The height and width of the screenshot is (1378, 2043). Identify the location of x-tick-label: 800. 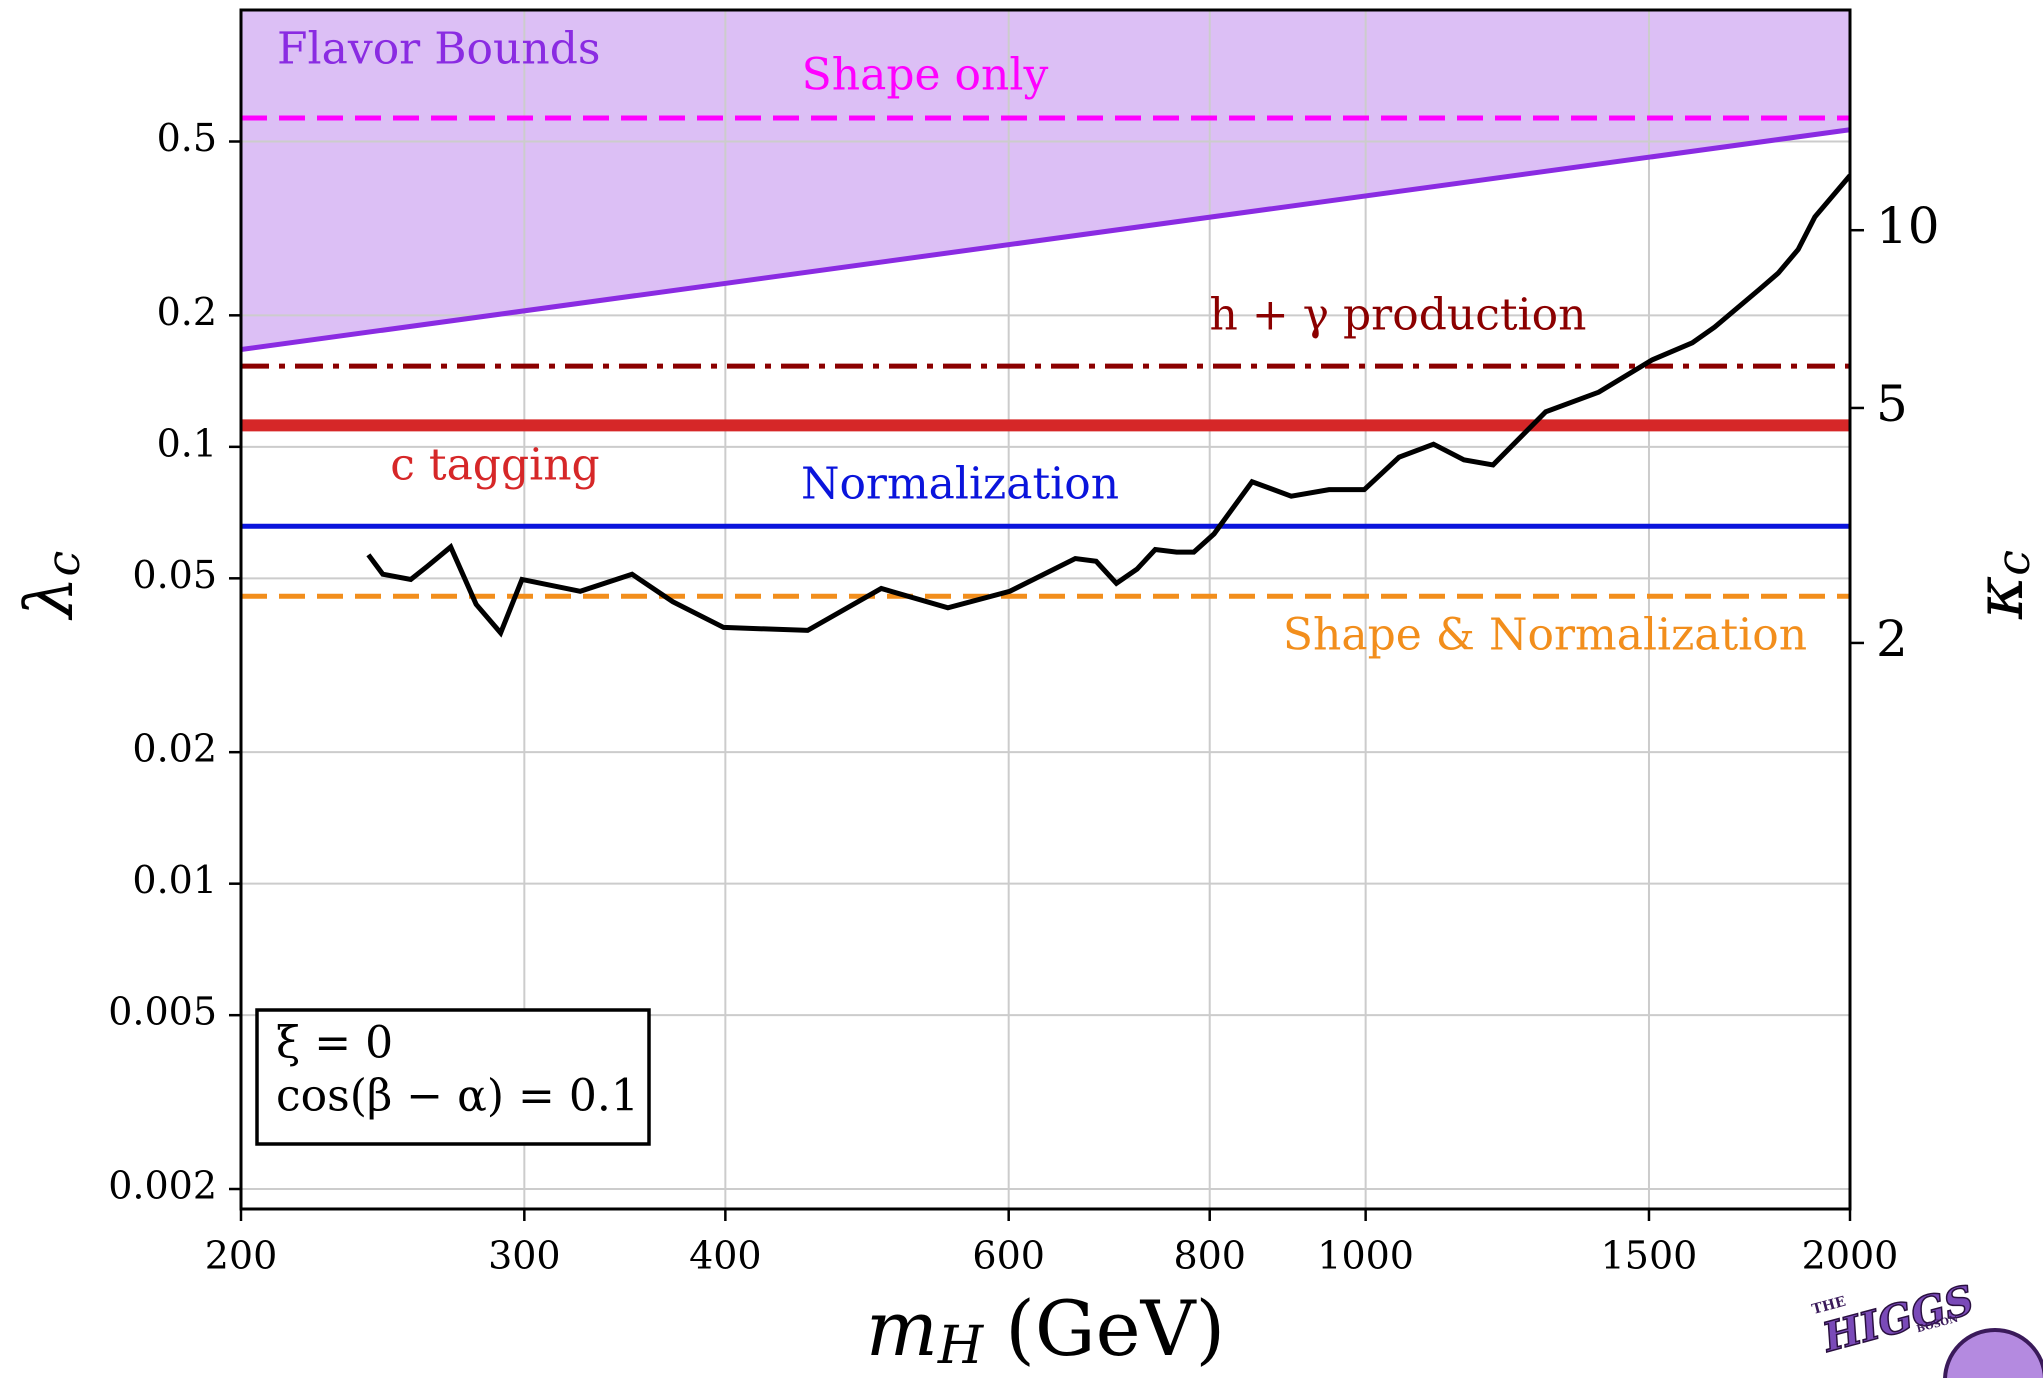
(1209, 1256).